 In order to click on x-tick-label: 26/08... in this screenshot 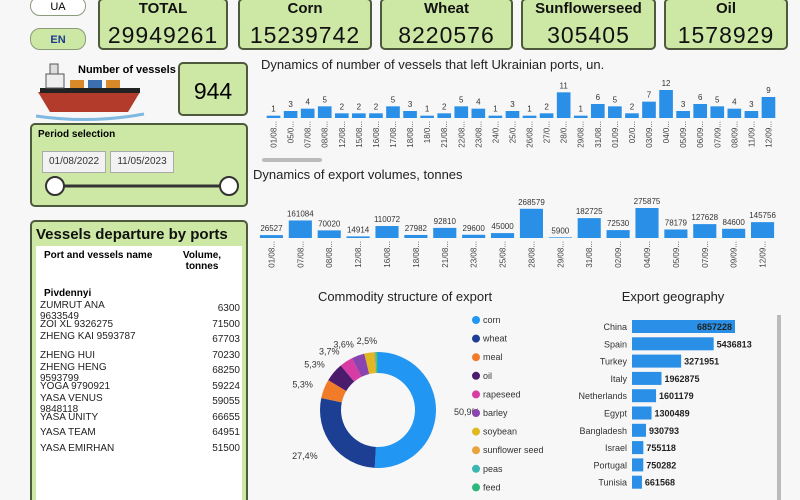, I will do `click(530, 134)`.